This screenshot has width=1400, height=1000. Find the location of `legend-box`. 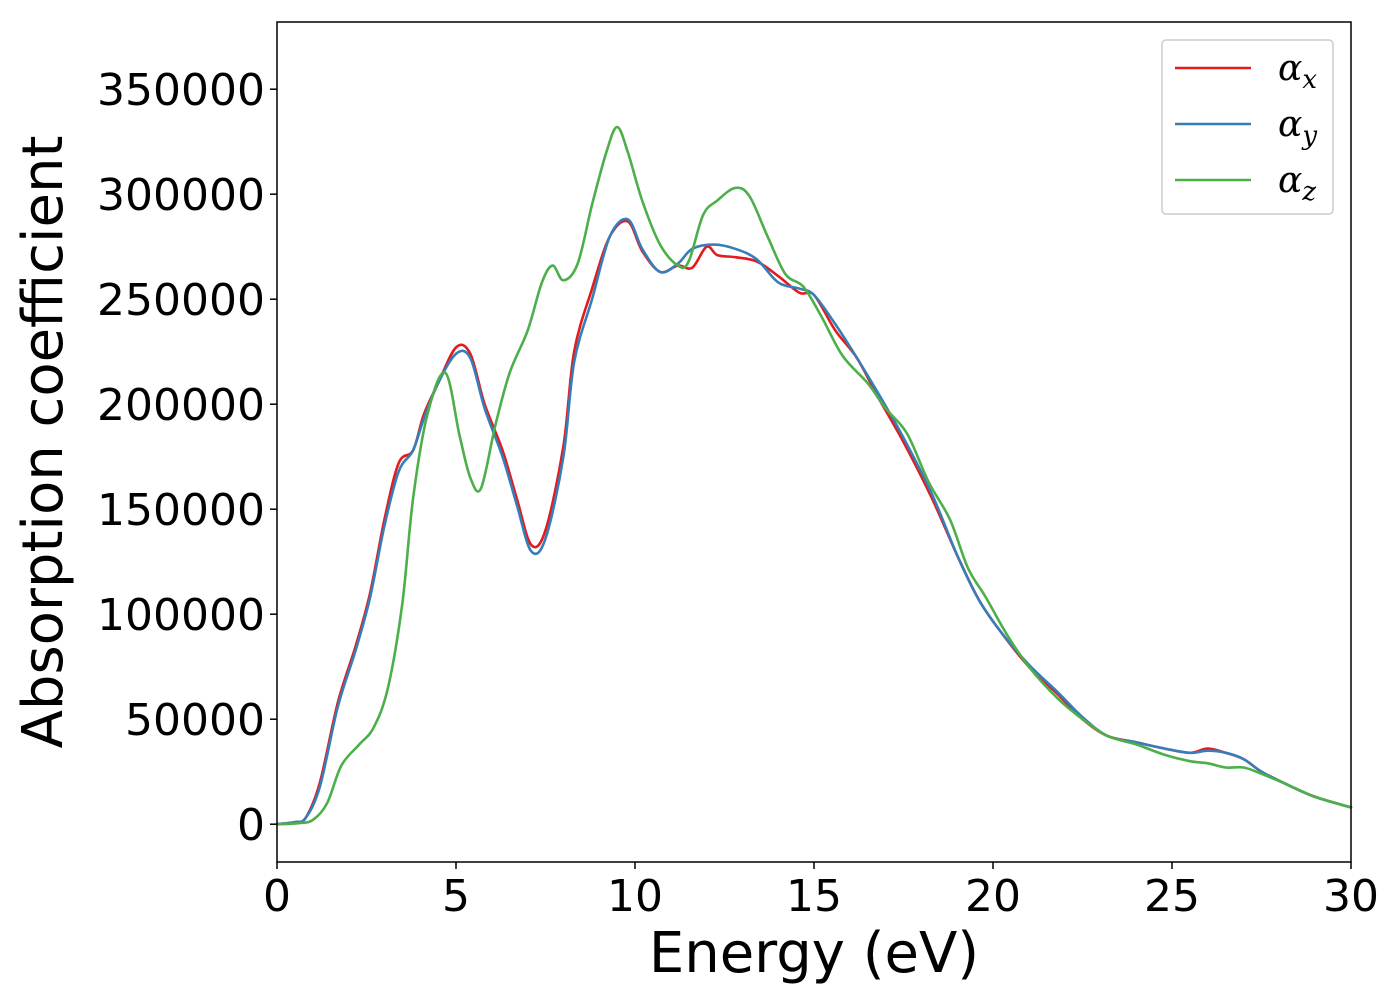

legend-box is located at coordinates (1247, 127).